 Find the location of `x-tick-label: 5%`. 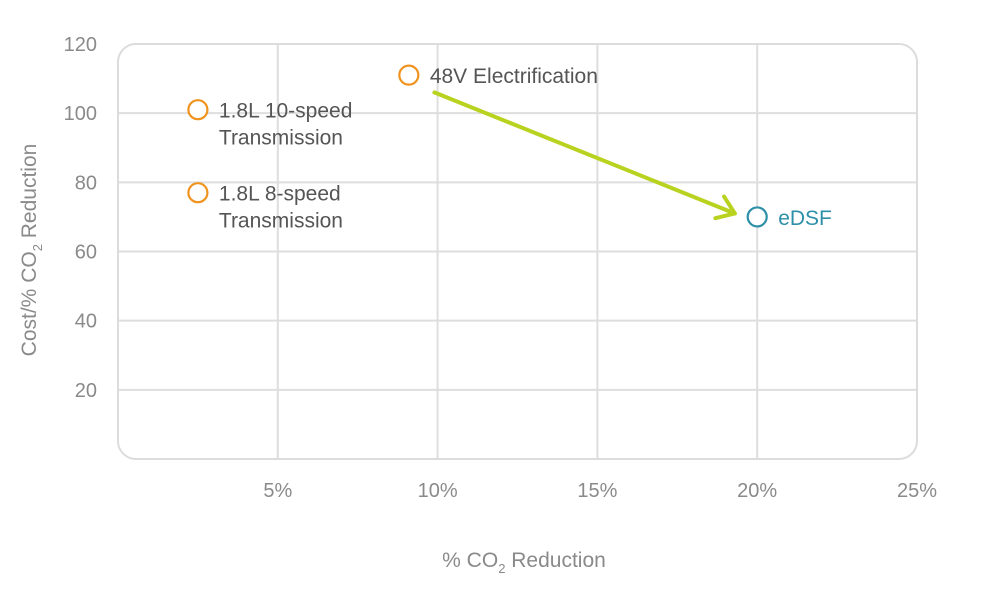

x-tick-label: 5% is located at coordinates (277, 491).